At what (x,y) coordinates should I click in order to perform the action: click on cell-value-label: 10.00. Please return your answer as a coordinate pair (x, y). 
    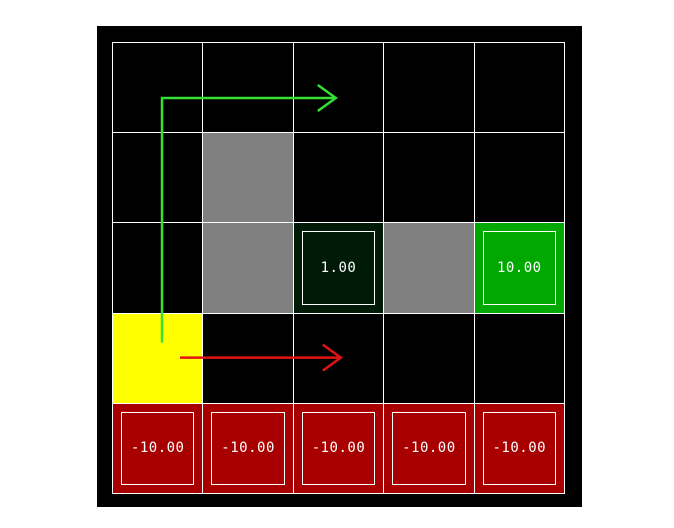
    Looking at the image, I should click on (519, 268).